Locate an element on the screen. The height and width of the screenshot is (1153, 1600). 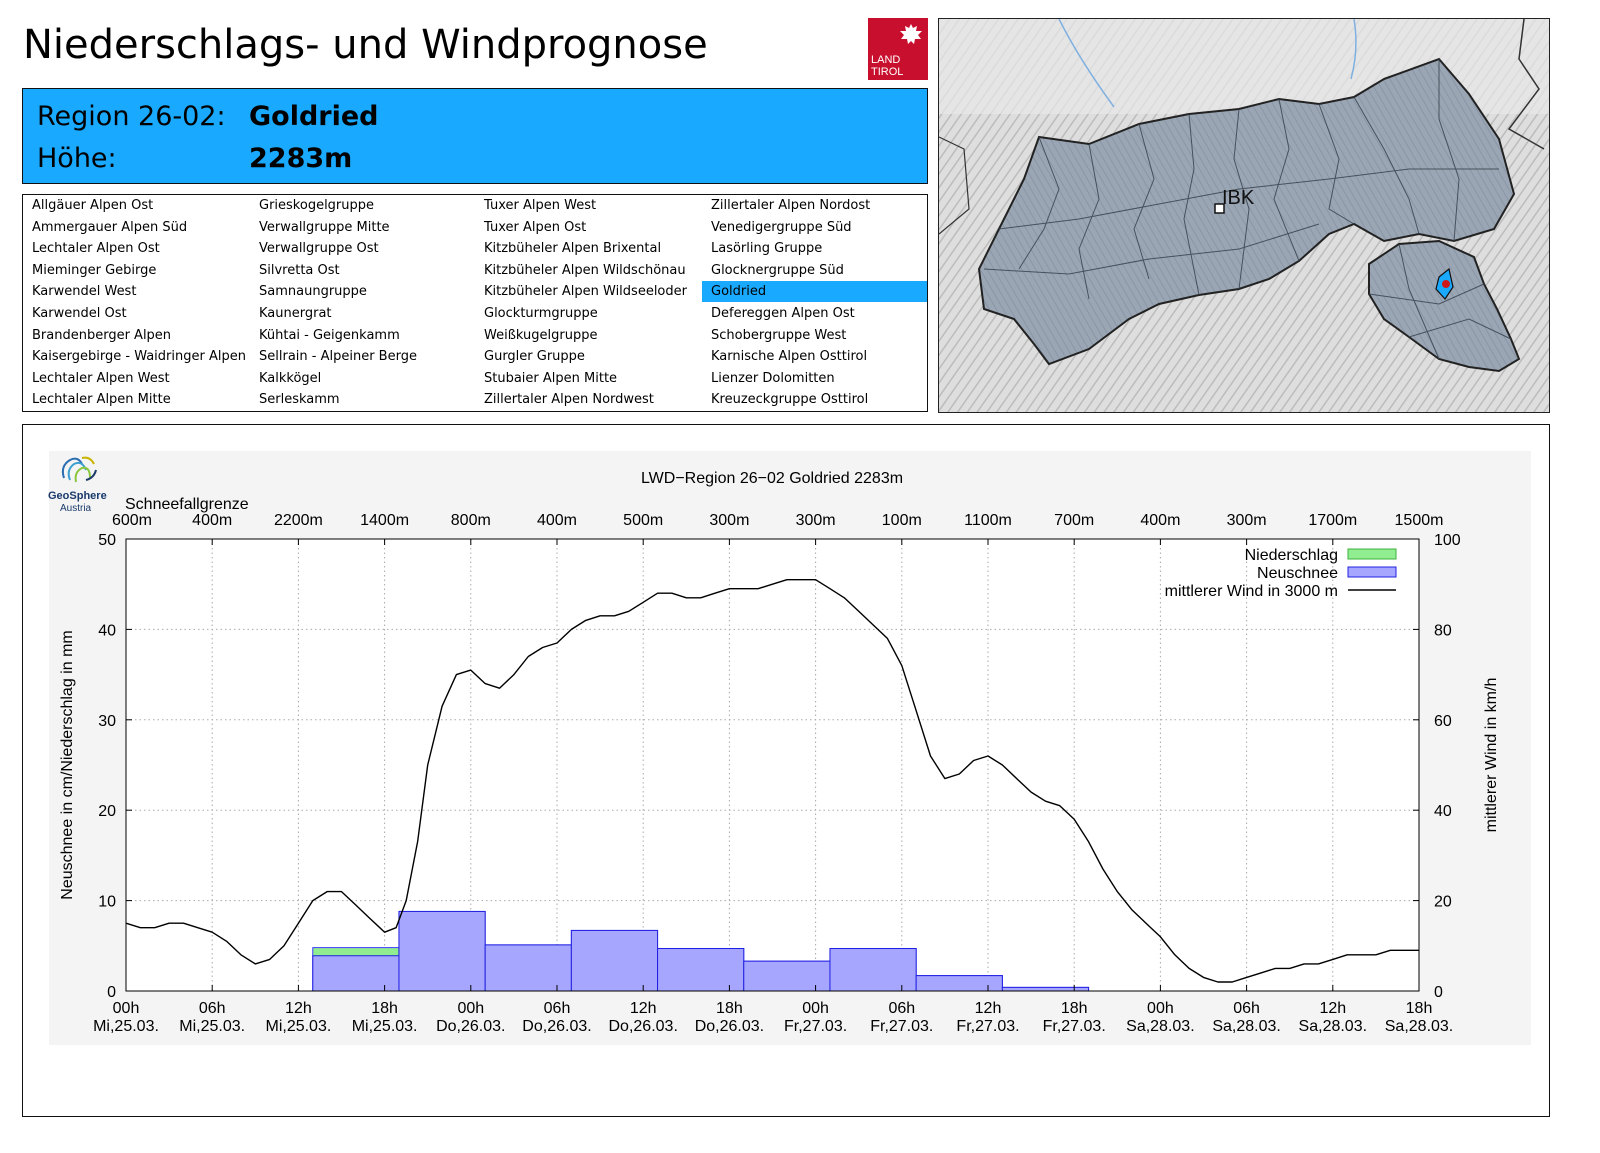
region-list-item-label: Lechtaler Alpen West is located at coordinates (101, 378).